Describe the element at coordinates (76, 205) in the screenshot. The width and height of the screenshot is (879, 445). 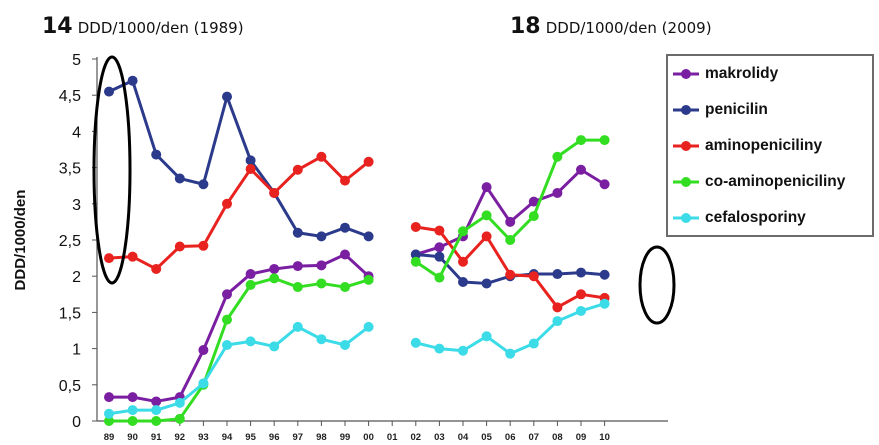
I see `y-tick-label: 3` at that location.